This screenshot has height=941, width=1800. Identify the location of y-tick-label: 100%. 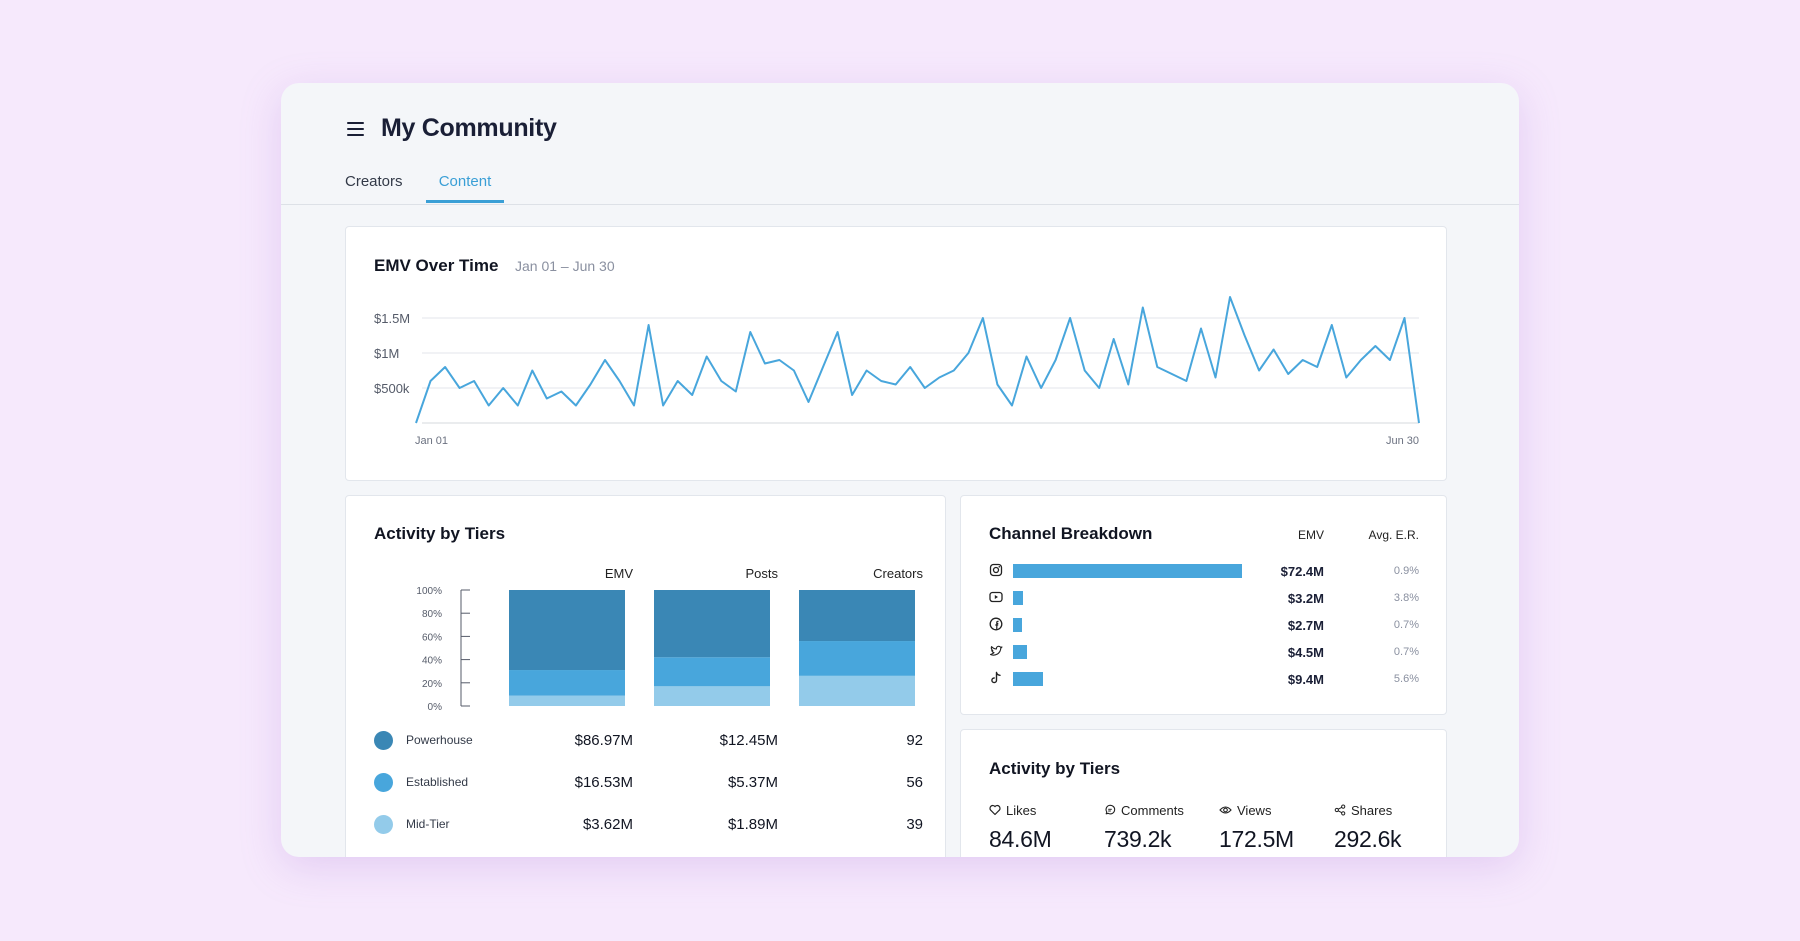
(429, 591).